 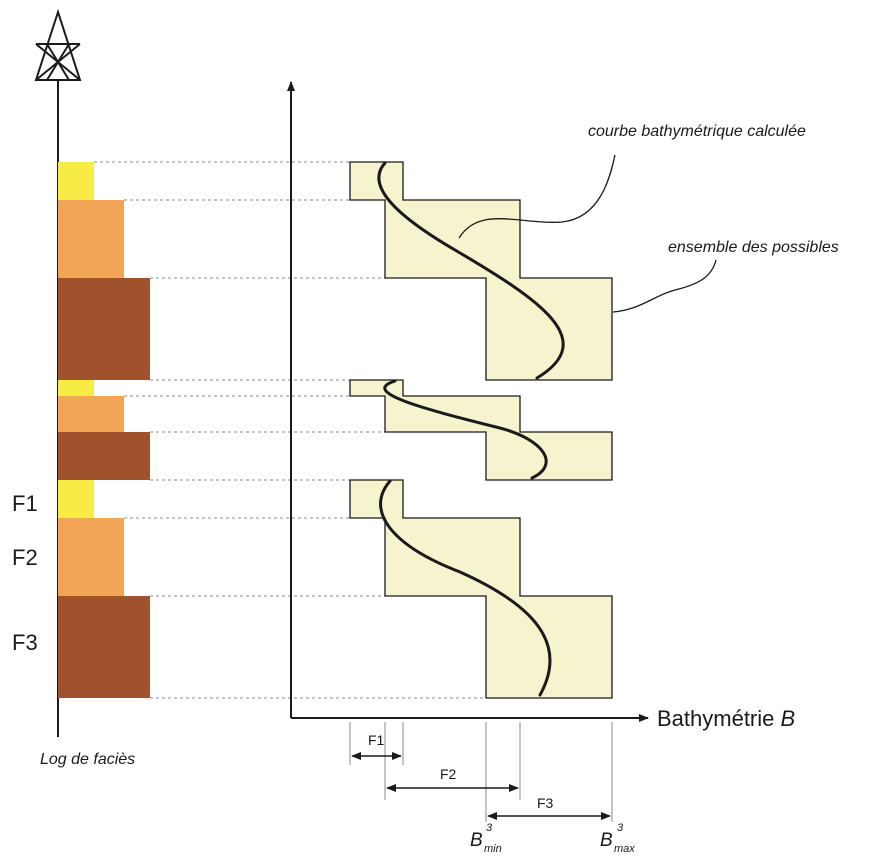 What do you see at coordinates (664, 286) in the screenshot?
I see `envelope-leader` at bounding box center [664, 286].